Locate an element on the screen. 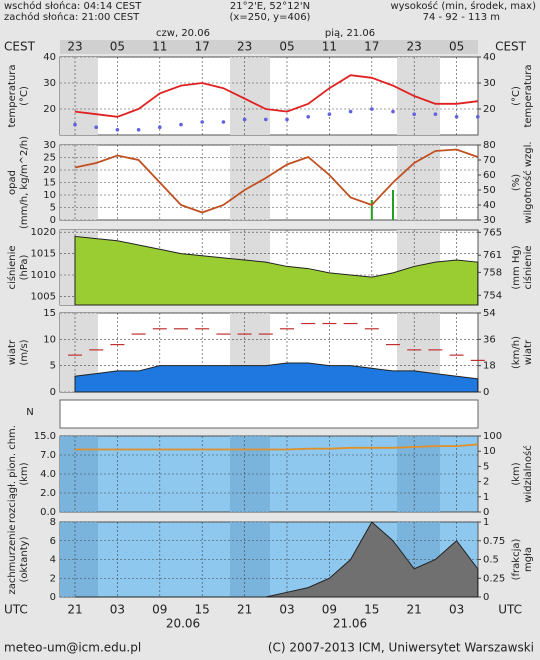 This screenshot has height=660, width=540. y2-tick-label: 80 is located at coordinates (489, 145).